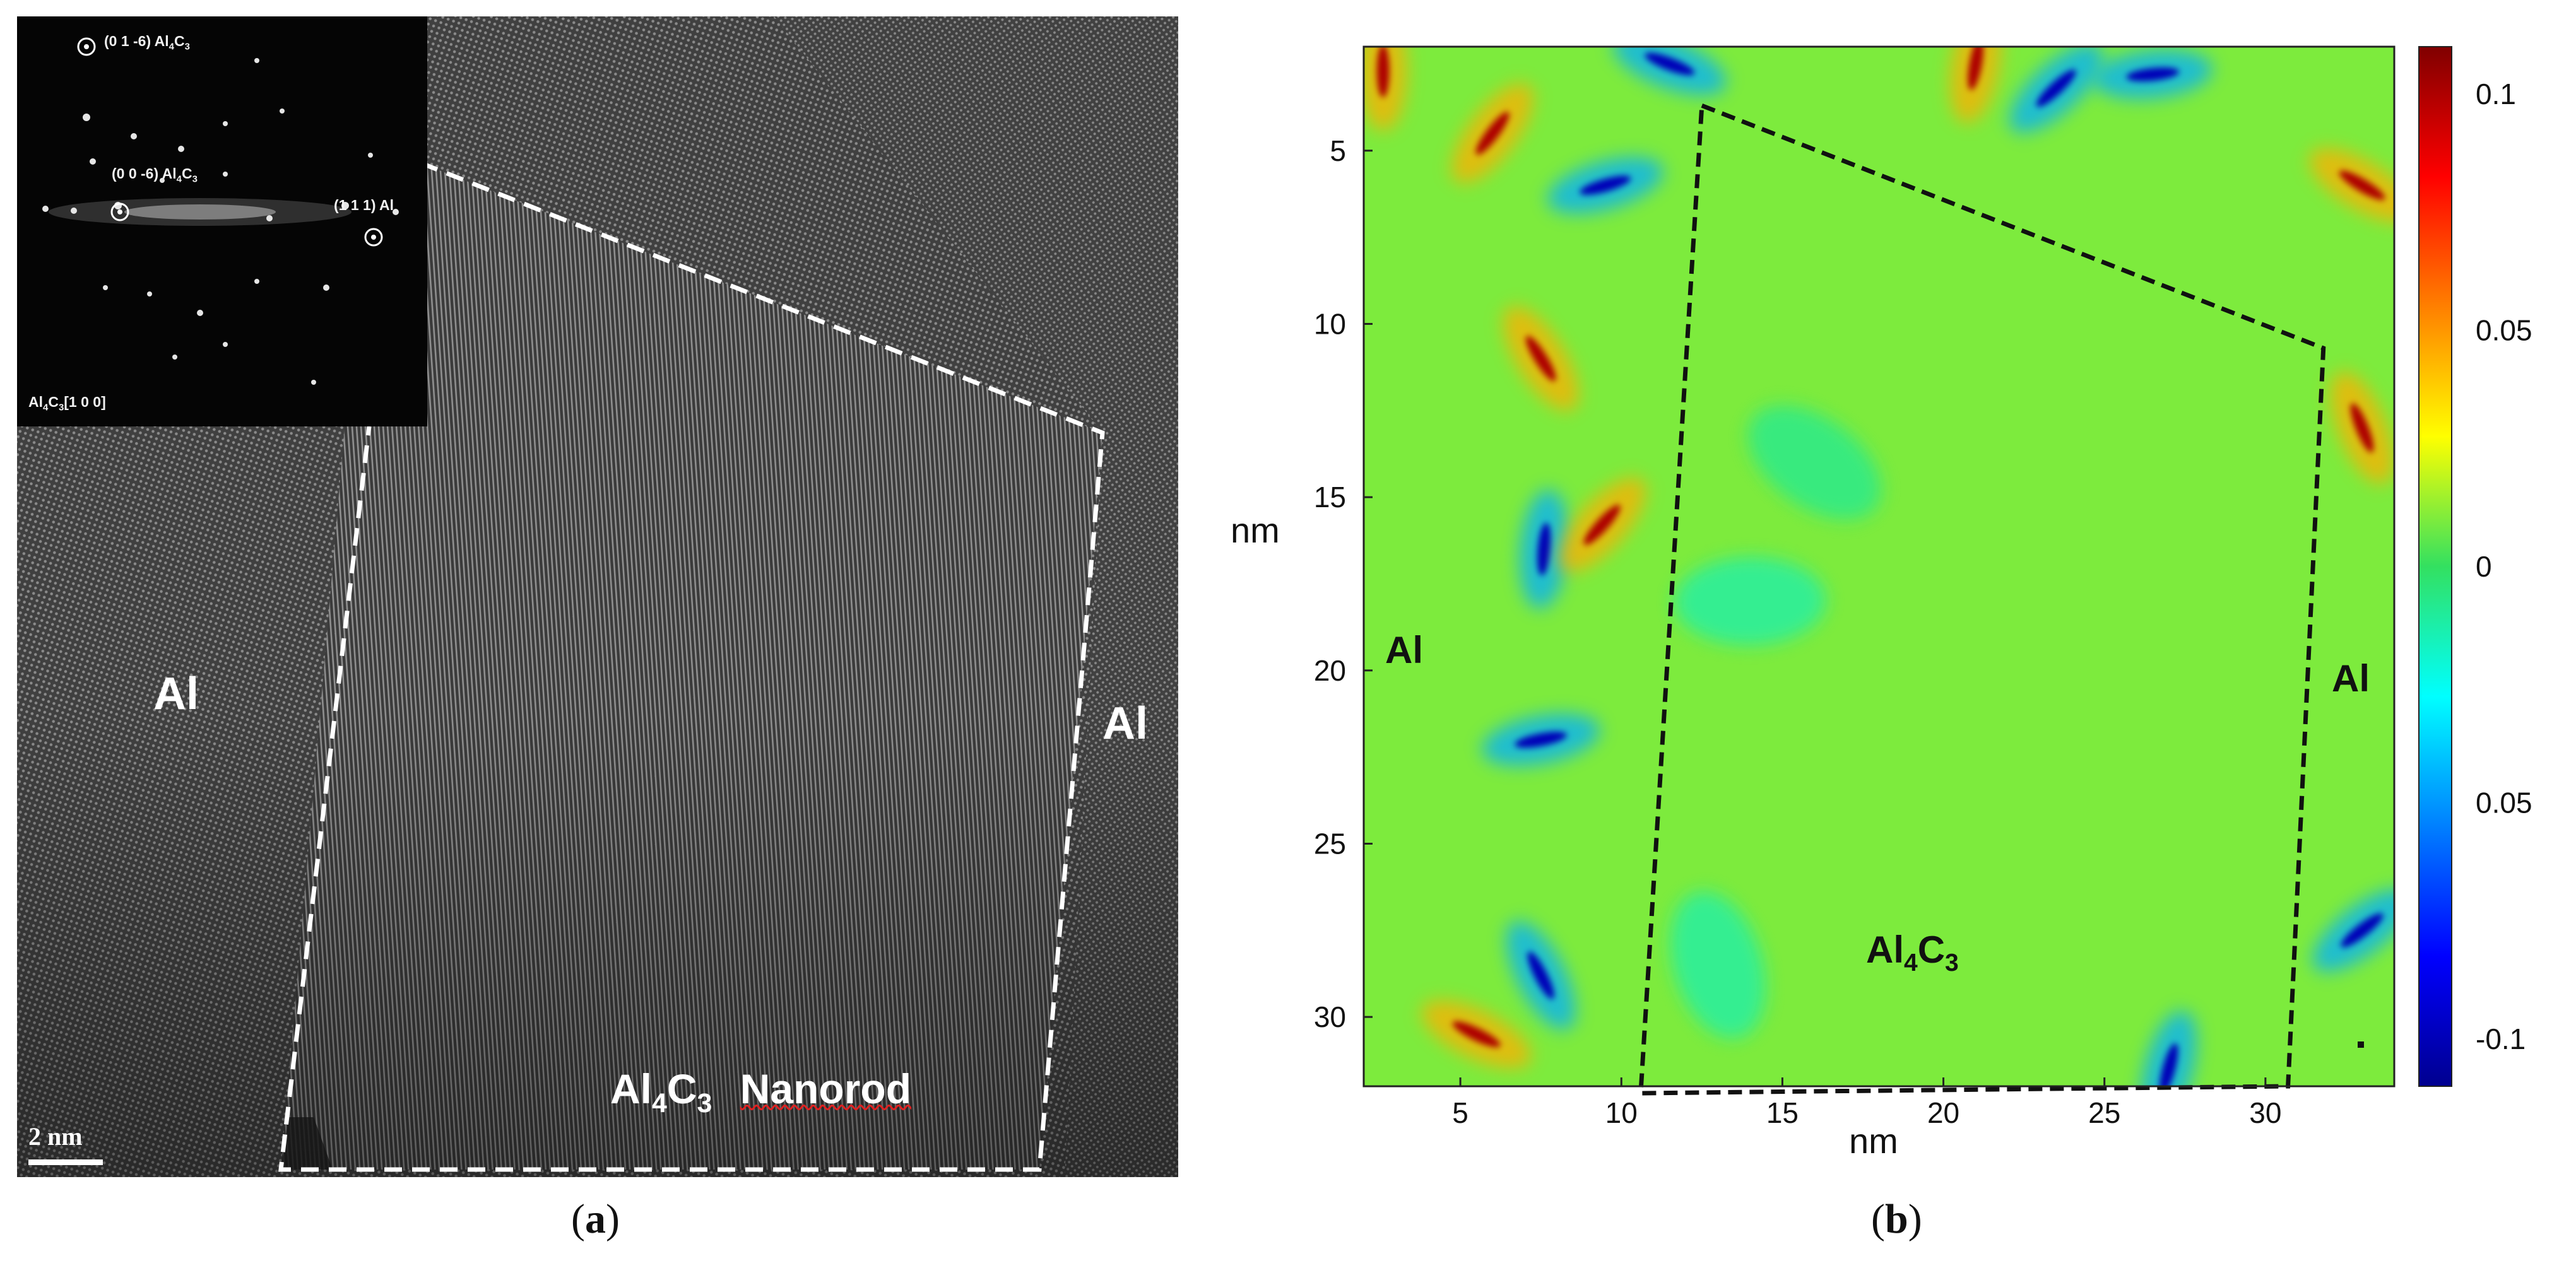 This screenshot has width=2576, height=1261. I want to click on y-tick-label: 30, so click(1330, 1016).